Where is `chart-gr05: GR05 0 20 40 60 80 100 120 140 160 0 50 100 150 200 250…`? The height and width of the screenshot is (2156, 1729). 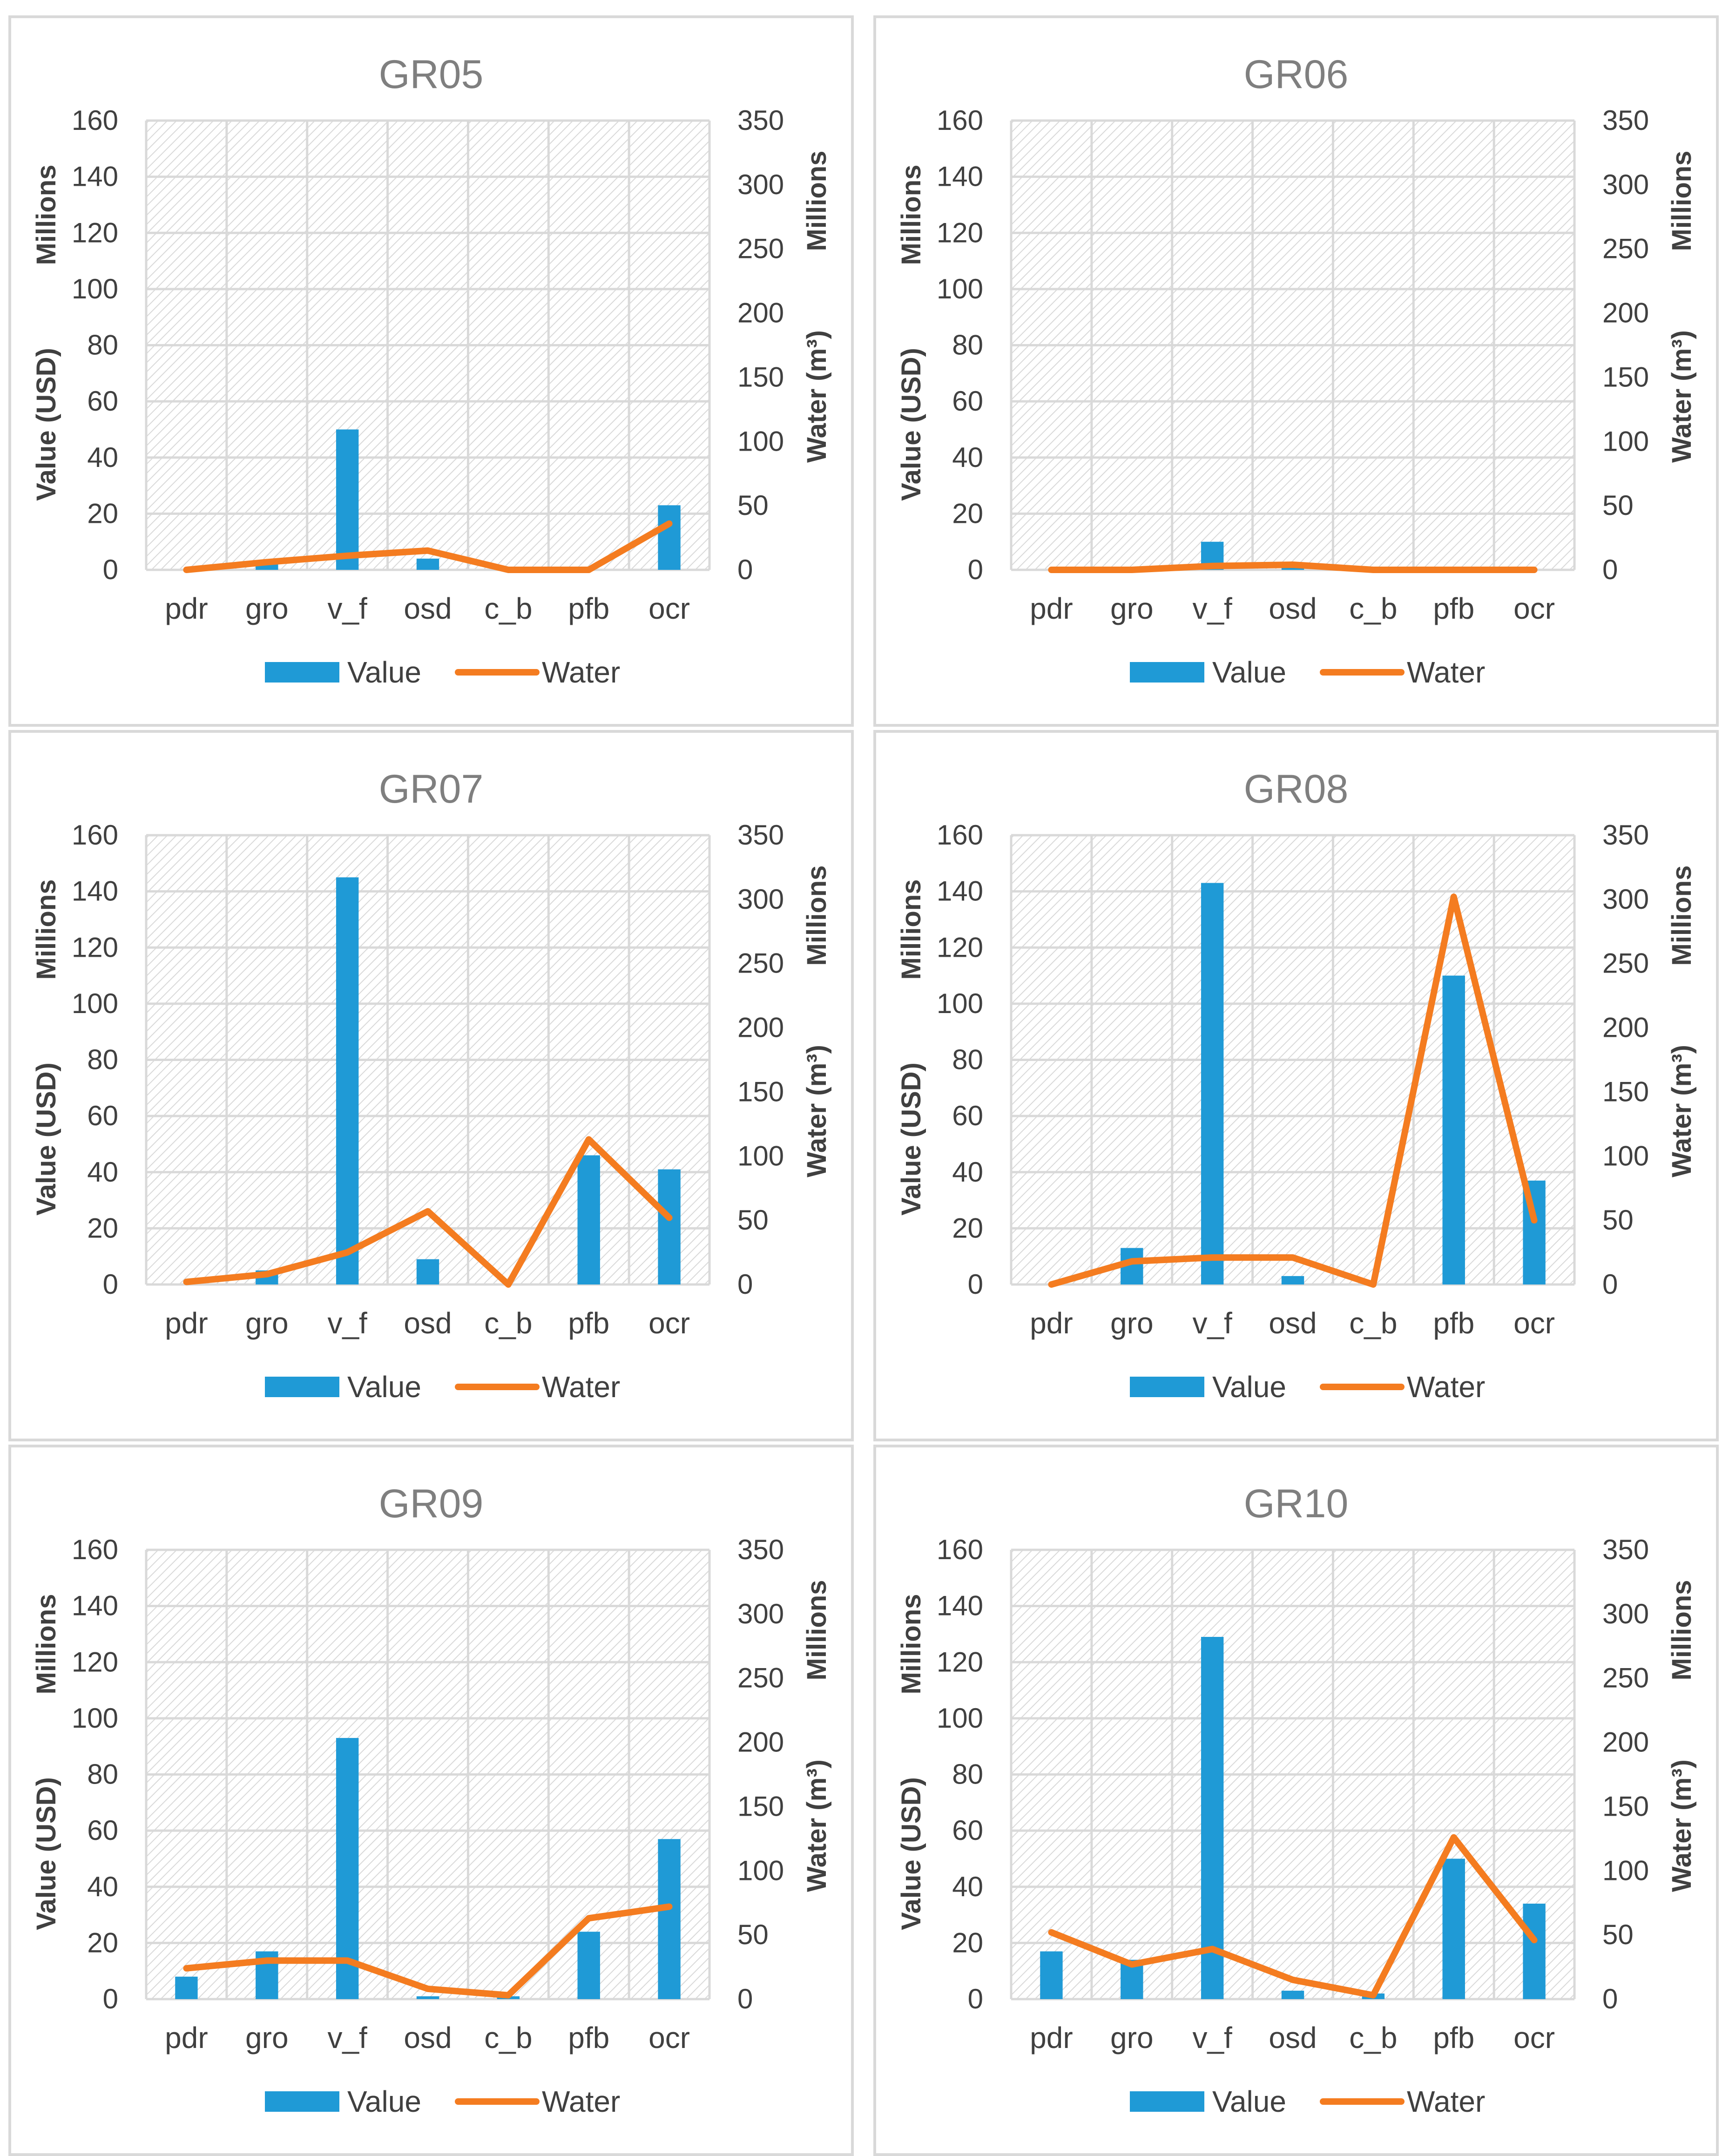
chart-gr05: GR05 0 20 40 60 80 100 120 140 160 0 50 100 150 200 250… is located at coordinates (431, 371).